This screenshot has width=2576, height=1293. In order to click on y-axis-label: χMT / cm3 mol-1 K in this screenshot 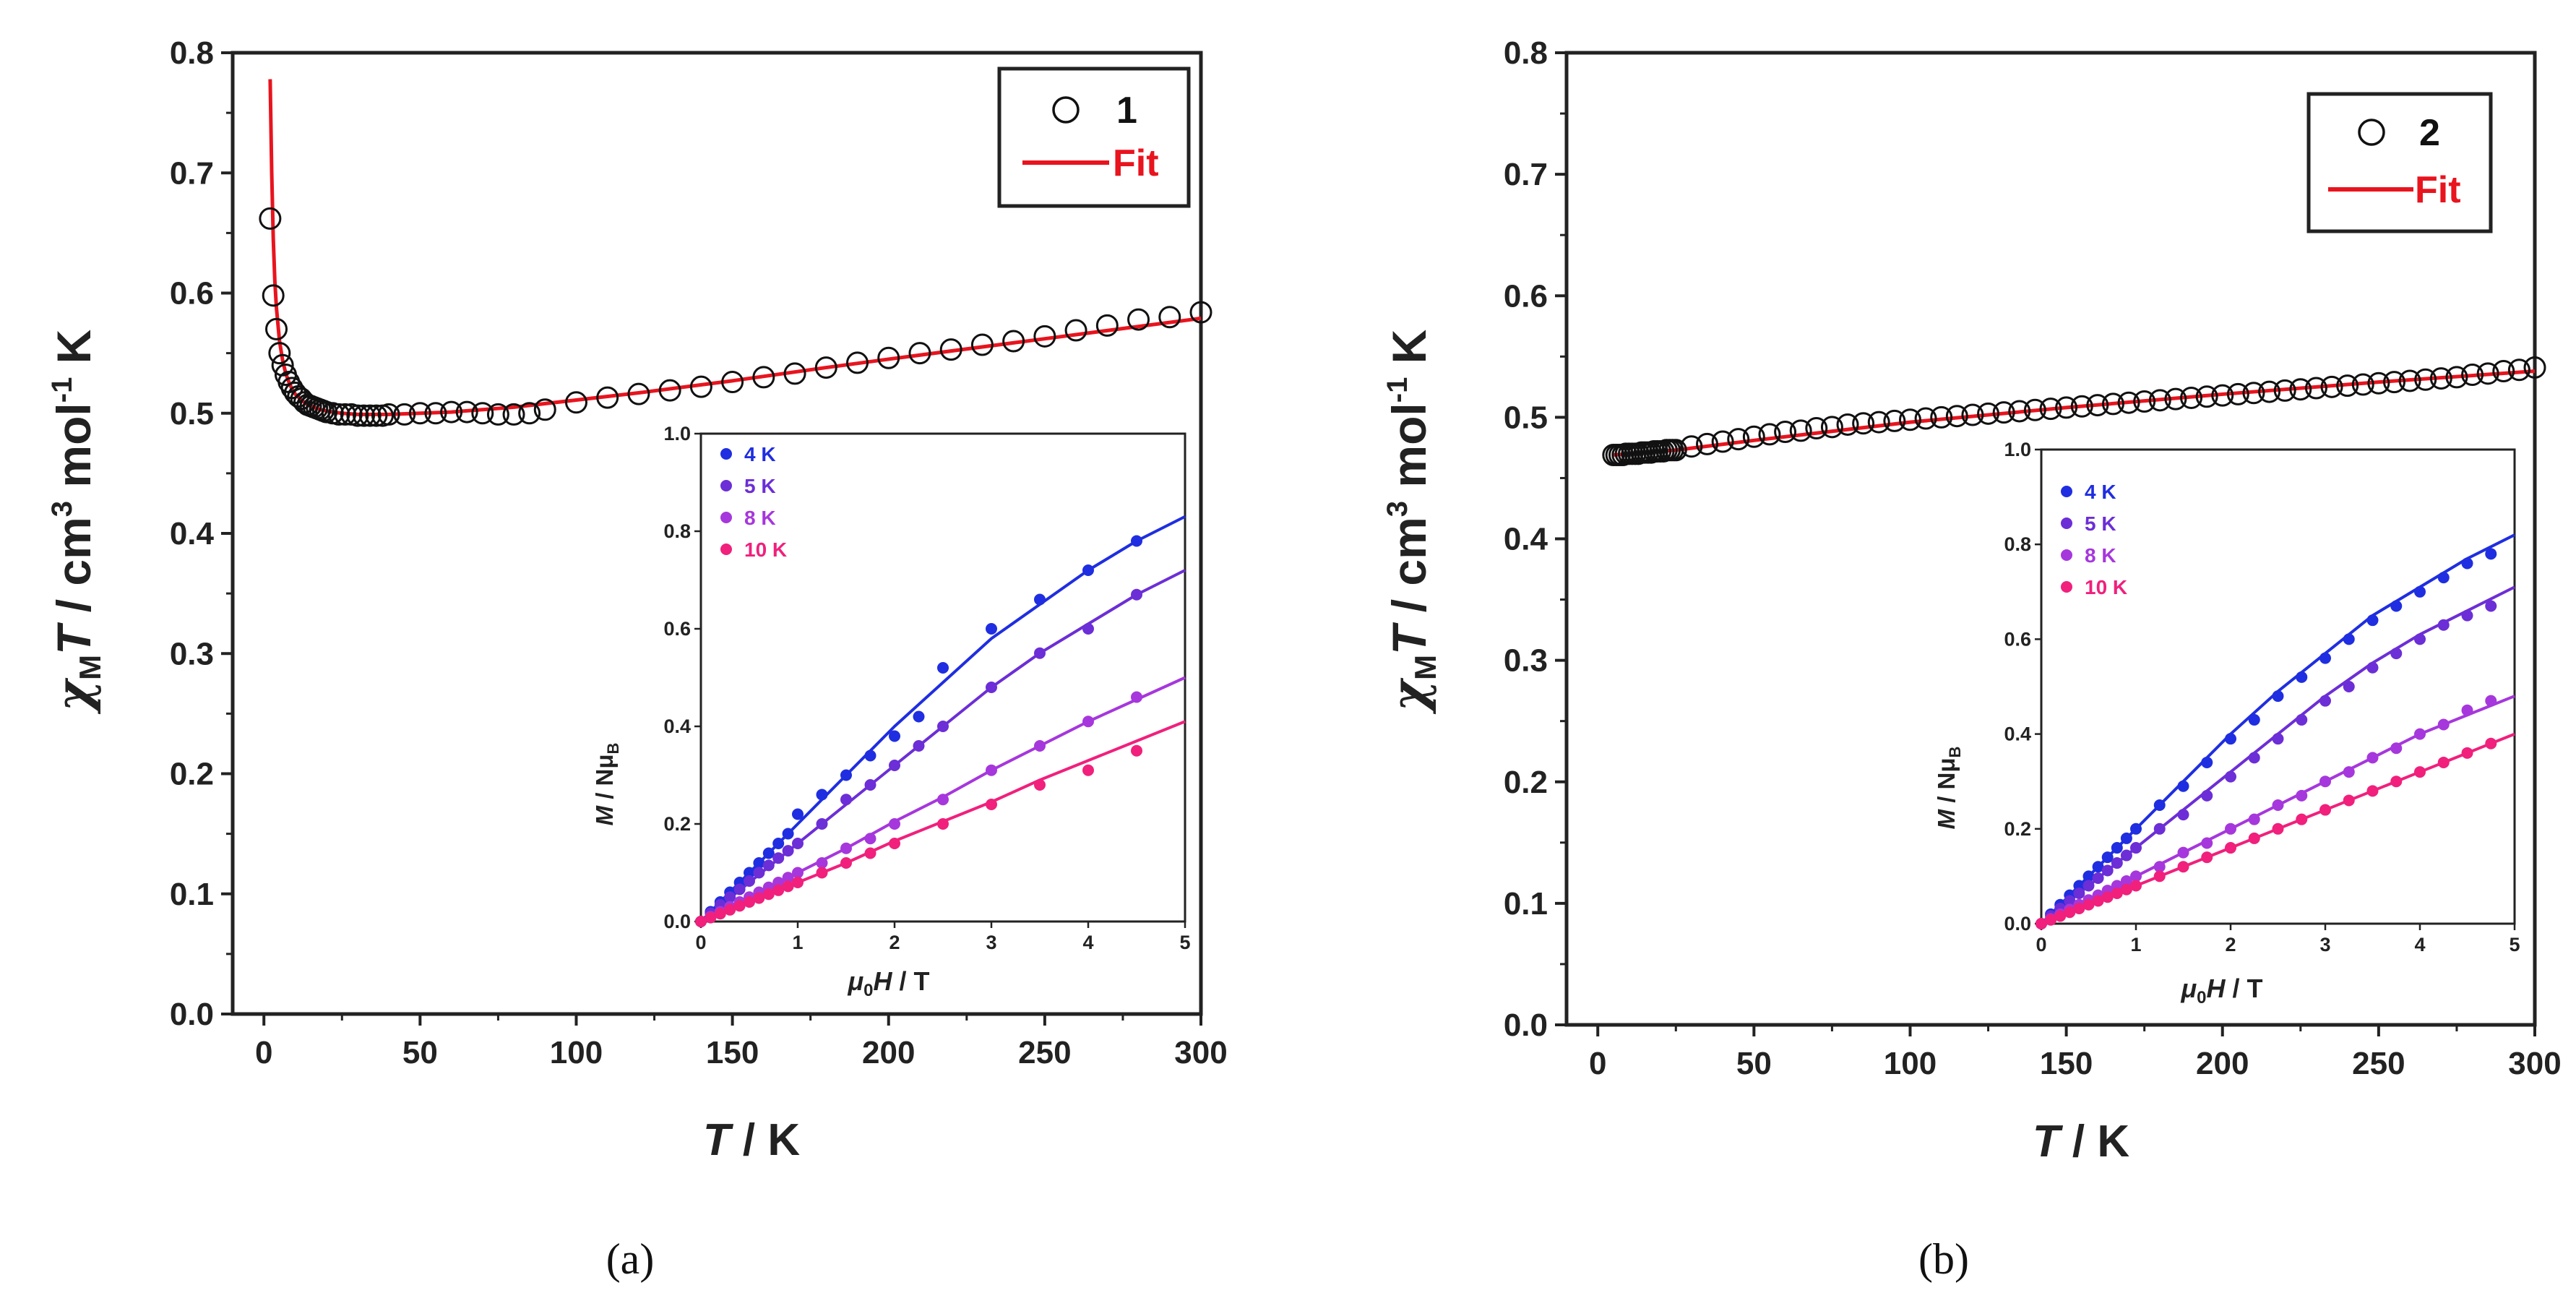, I will do `click(76, 522)`.